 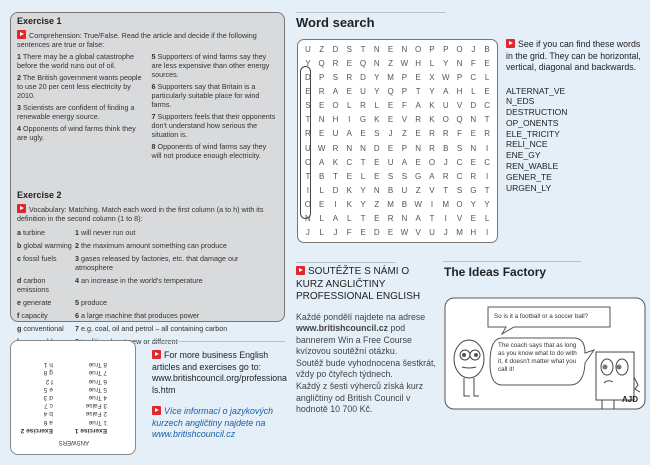 What do you see at coordinates (342, 328) in the screenshot?
I see `competition-link: www.britishcouncil.cz` at bounding box center [342, 328].